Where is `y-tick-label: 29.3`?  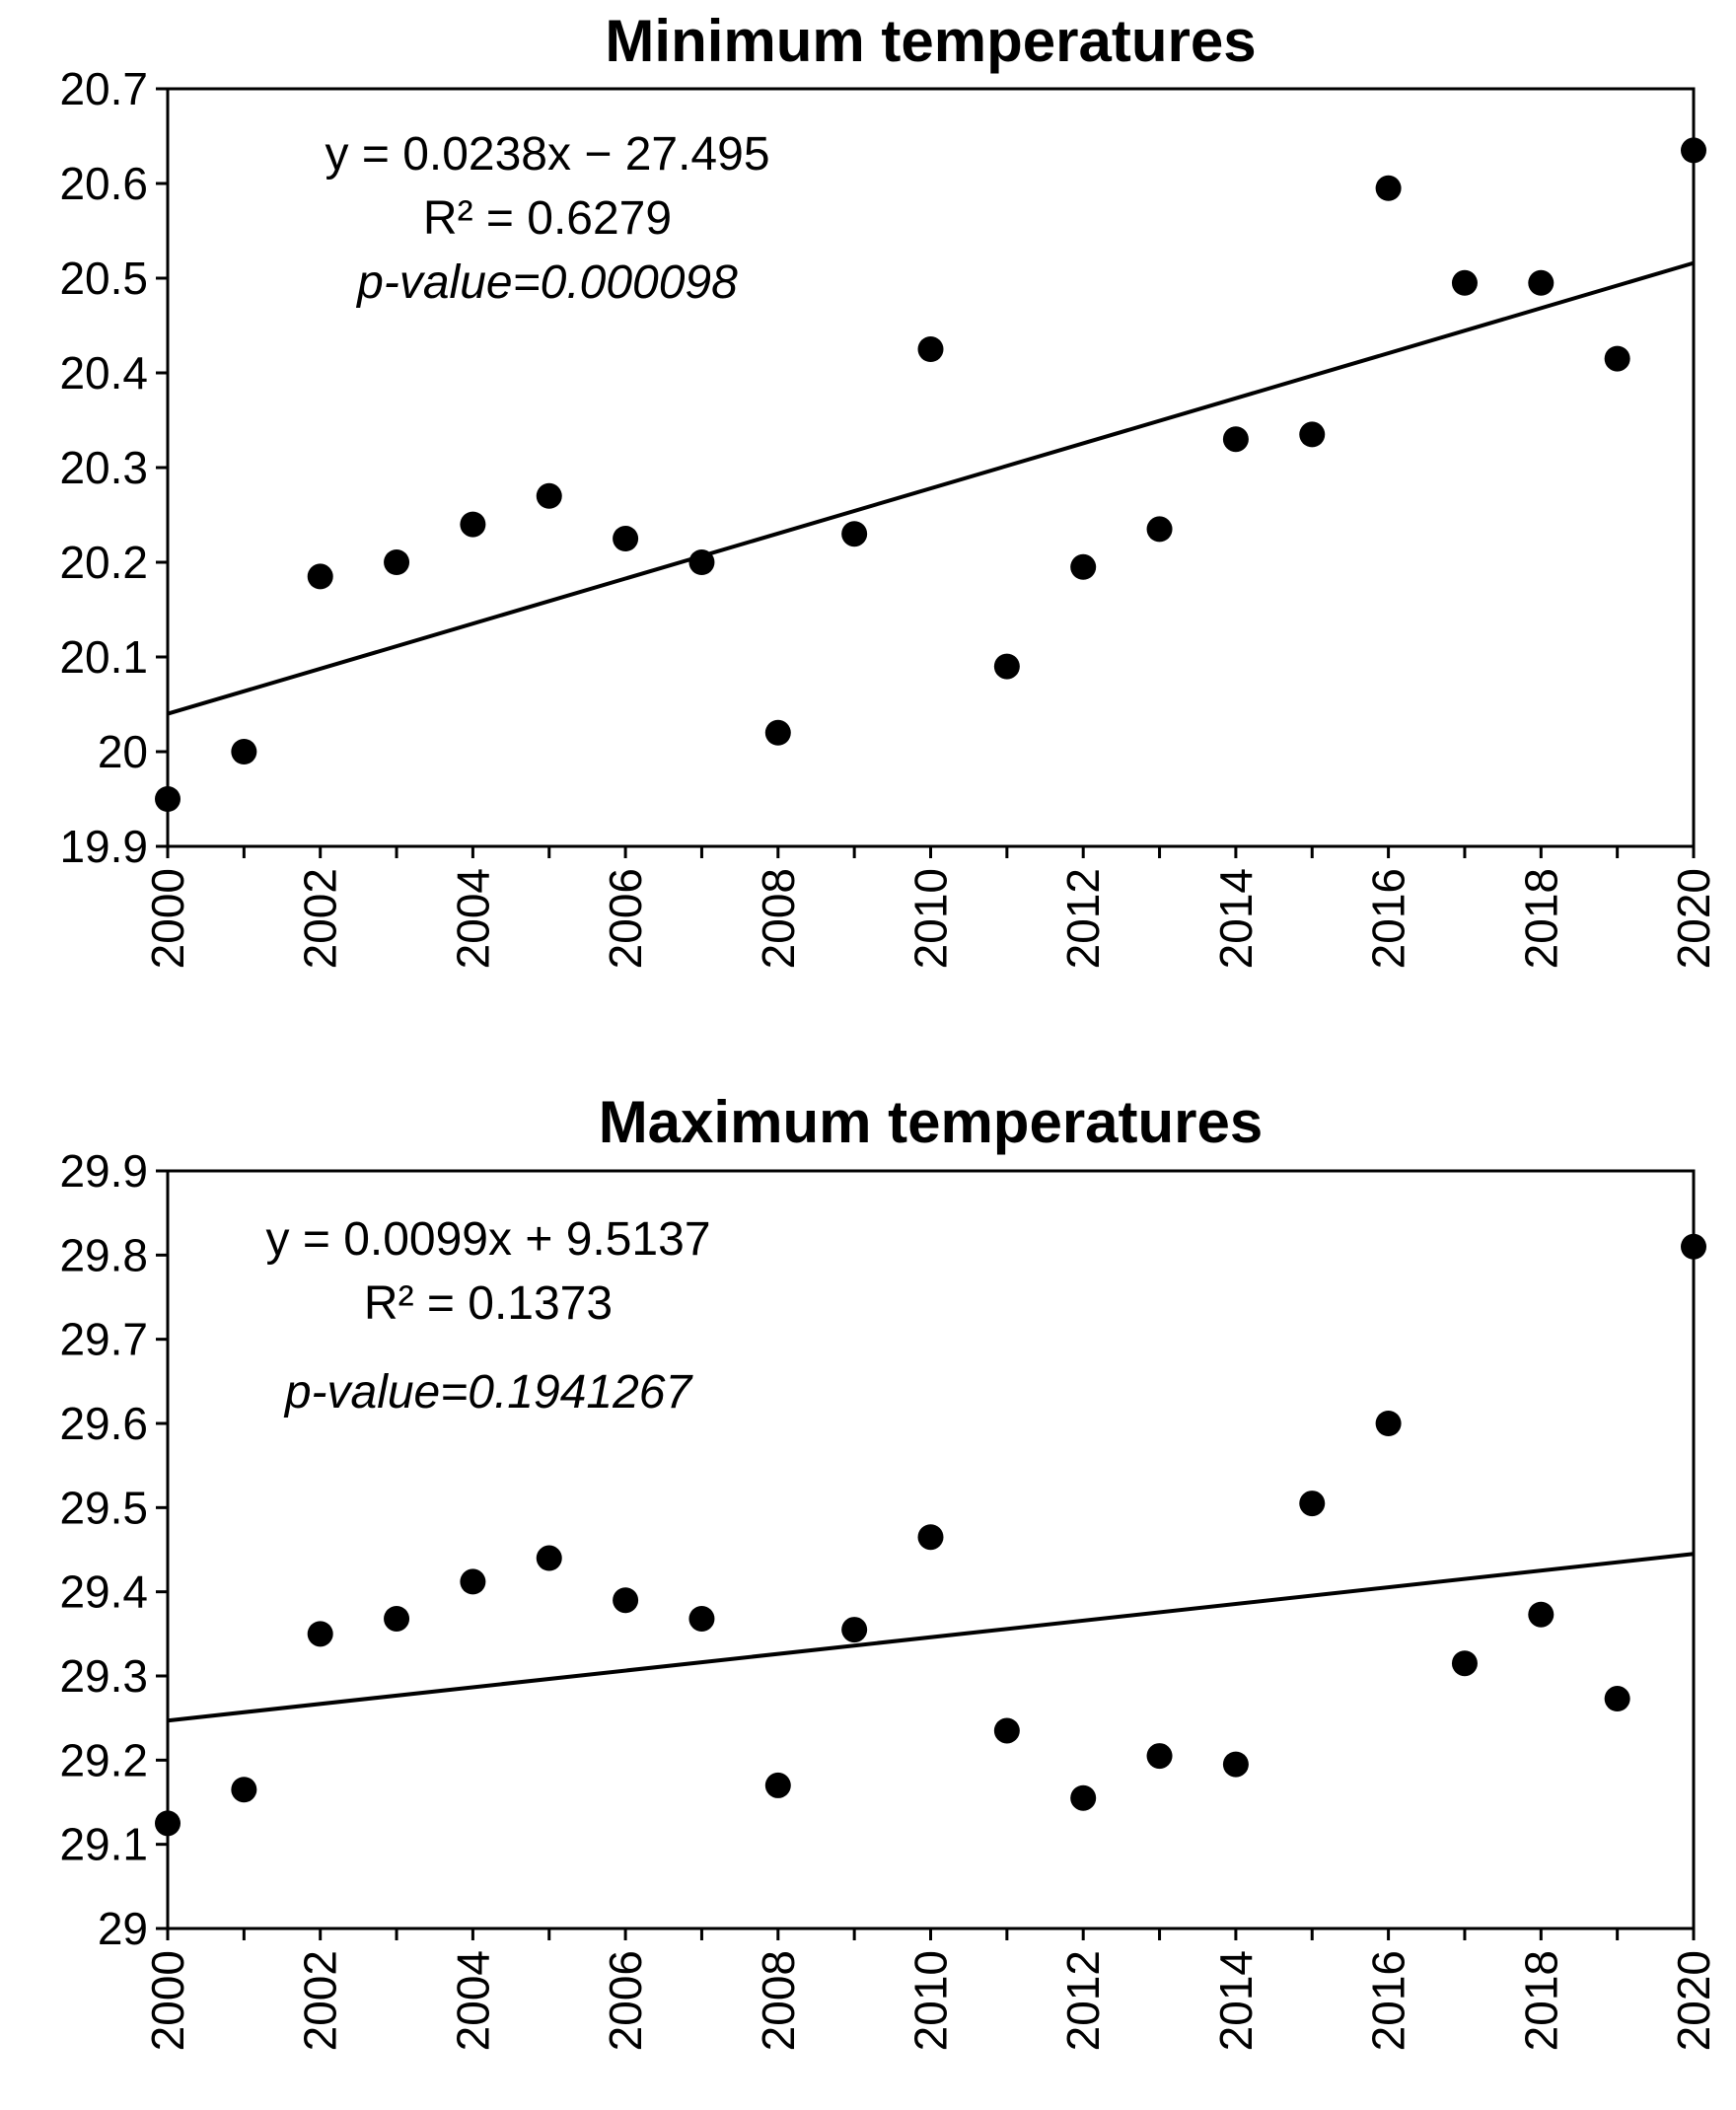 y-tick-label: 29.3 is located at coordinates (103, 1676).